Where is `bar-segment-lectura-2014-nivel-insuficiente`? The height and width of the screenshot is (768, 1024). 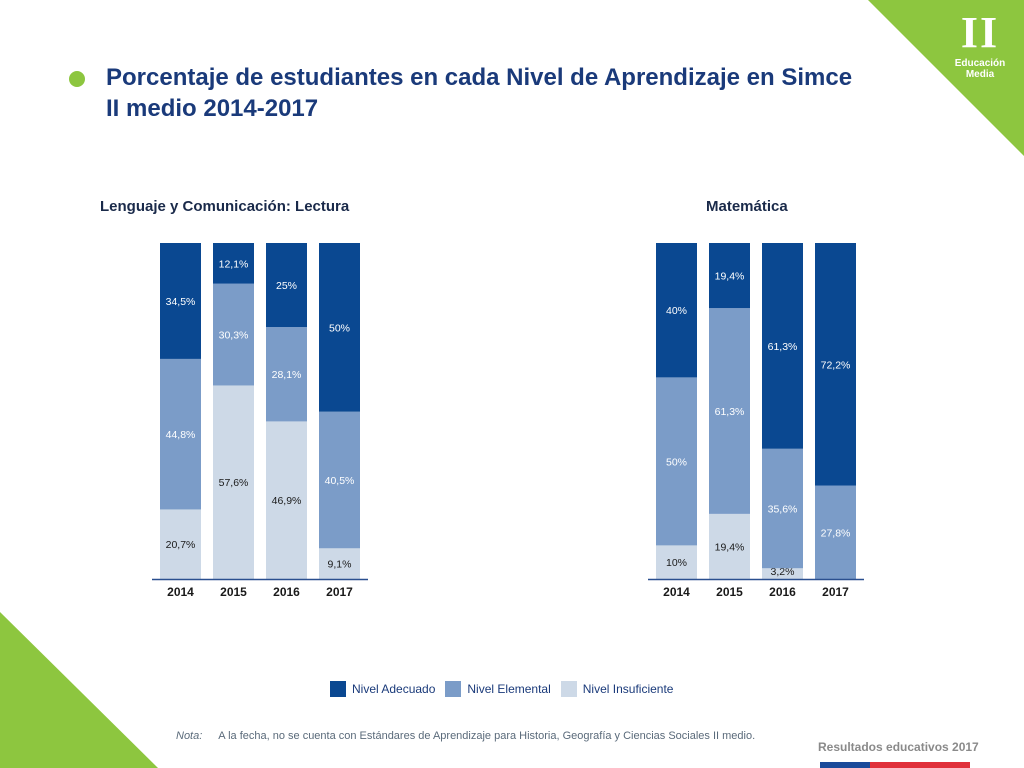 bar-segment-lectura-2014-nivel-insuficiente is located at coordinates (180, 544).